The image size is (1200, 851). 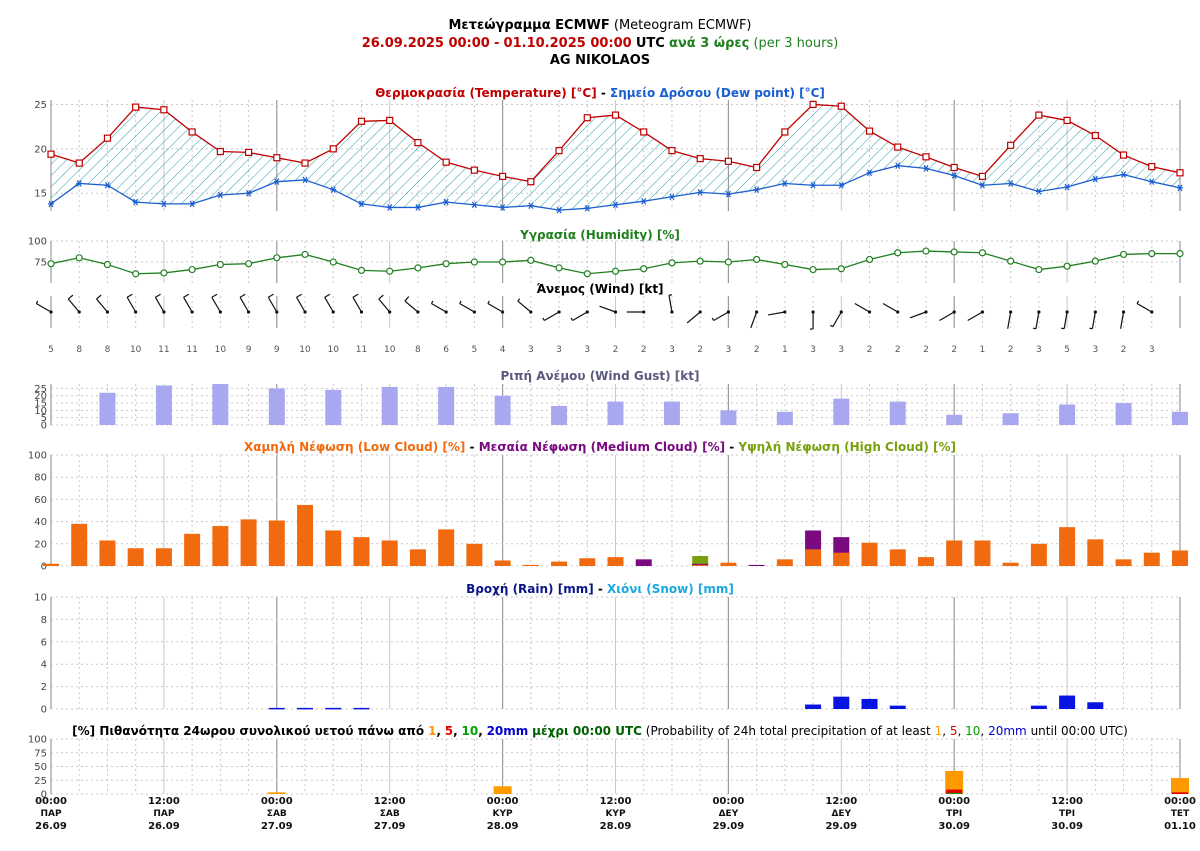 What do you see at coordinates (438, 731) in the screenshot?
I see `prob-c1: ,` at bounding box center [438, 731].